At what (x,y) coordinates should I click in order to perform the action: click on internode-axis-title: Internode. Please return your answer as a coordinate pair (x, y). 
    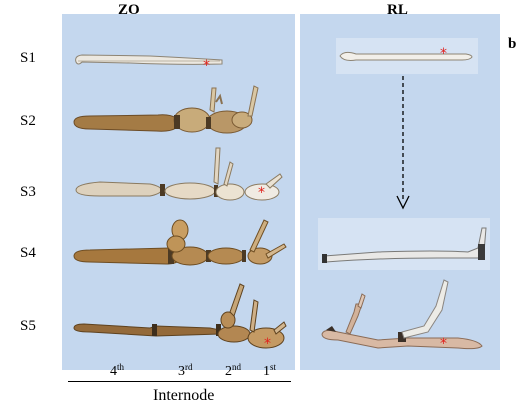
    Looking at the image, I should click on (184, 395).